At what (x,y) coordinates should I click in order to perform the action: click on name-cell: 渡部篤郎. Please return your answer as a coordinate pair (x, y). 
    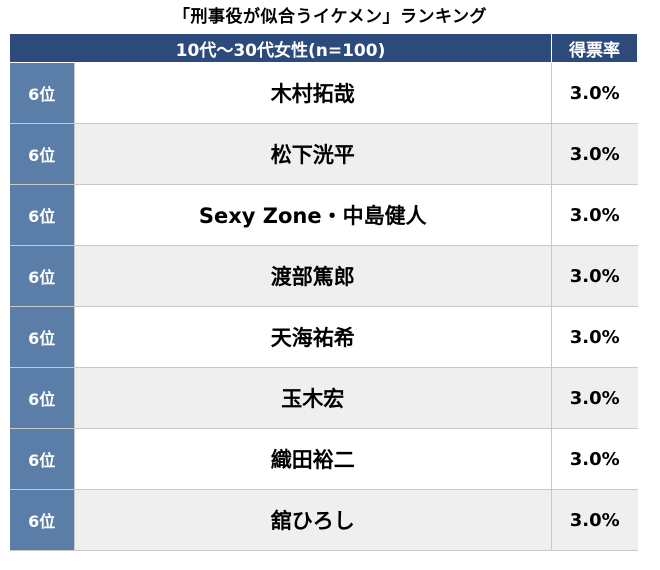
    Looking at the image, I should click on (313, 276).